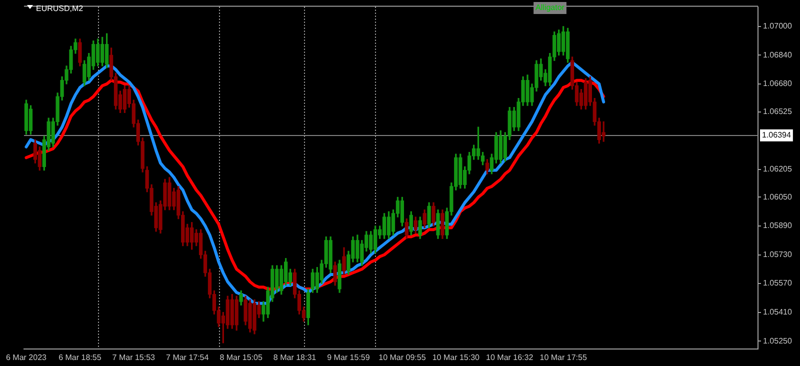  What do you see at coordinates (60, 9) in the screenshot?
I see `chart-title: EURUSD,M2` at bounding box center [60, 9].